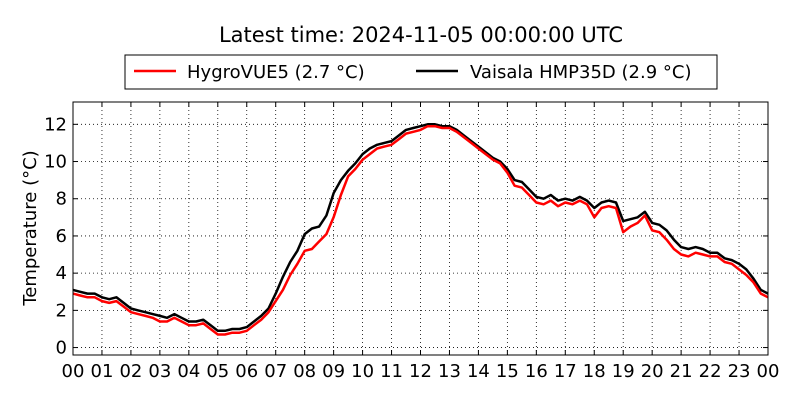  Describe the element at coordinates (623, 371) in the screenshot. I see `x-tick-label: 19` at that location.